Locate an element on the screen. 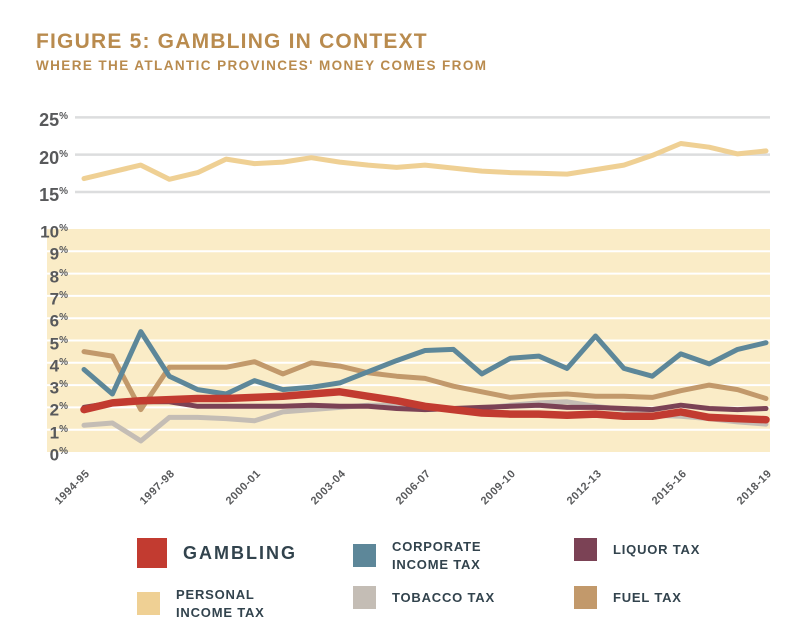 The height and width of the screenshot is (630, 800). legend-item-personal_income_tax: PERSONAL INCOME TAX is located at coordinates (201, 603).